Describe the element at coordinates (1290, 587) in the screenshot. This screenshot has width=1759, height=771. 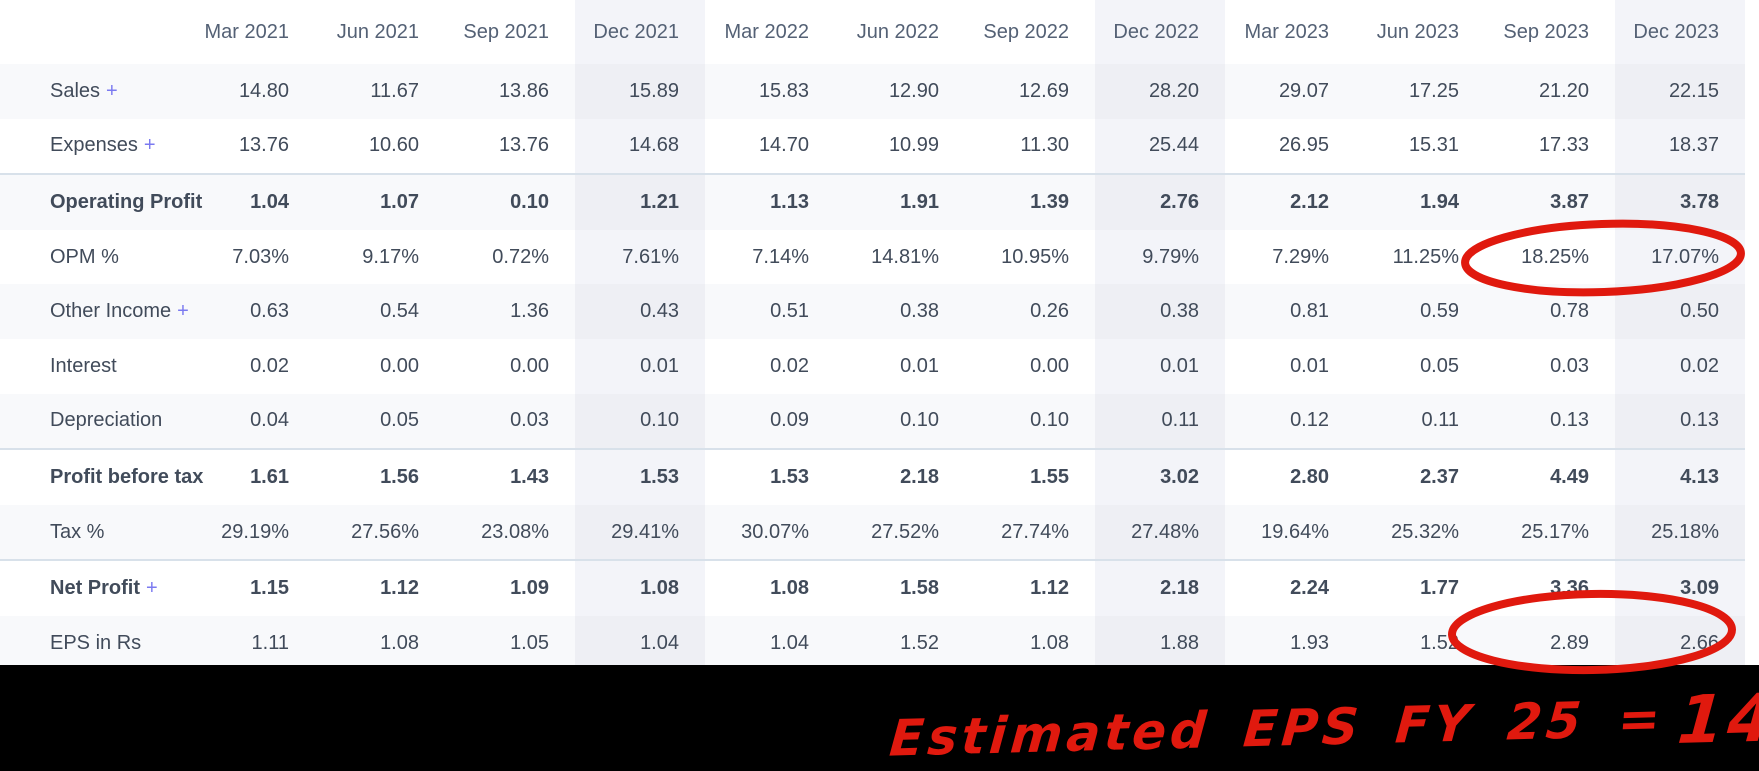
I see `cell: 2.24` at that location.